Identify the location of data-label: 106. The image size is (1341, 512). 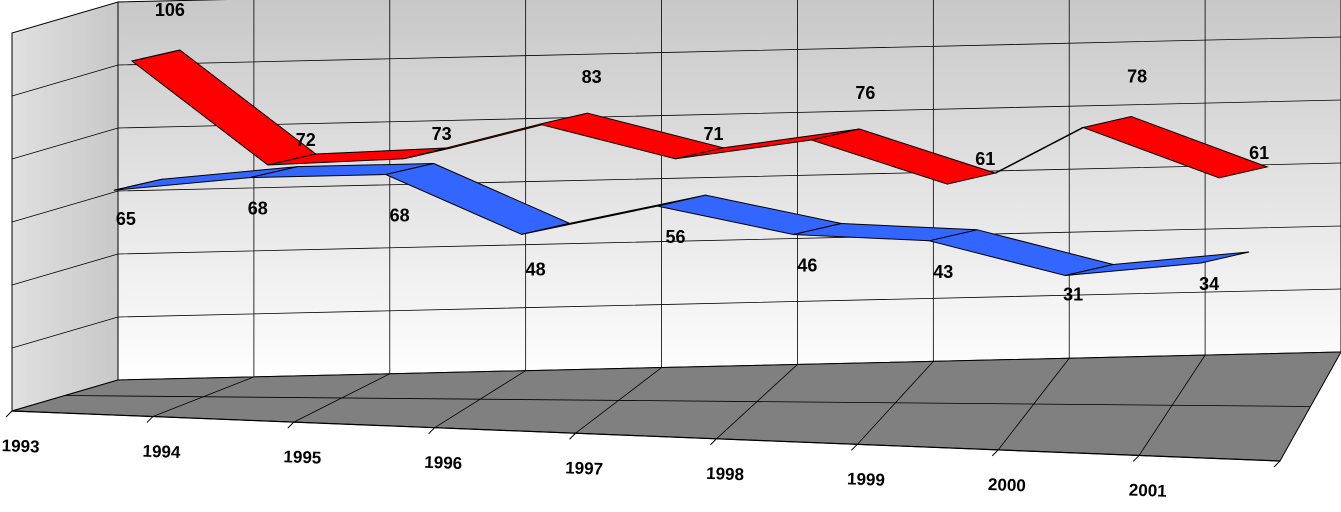
(170, 10).